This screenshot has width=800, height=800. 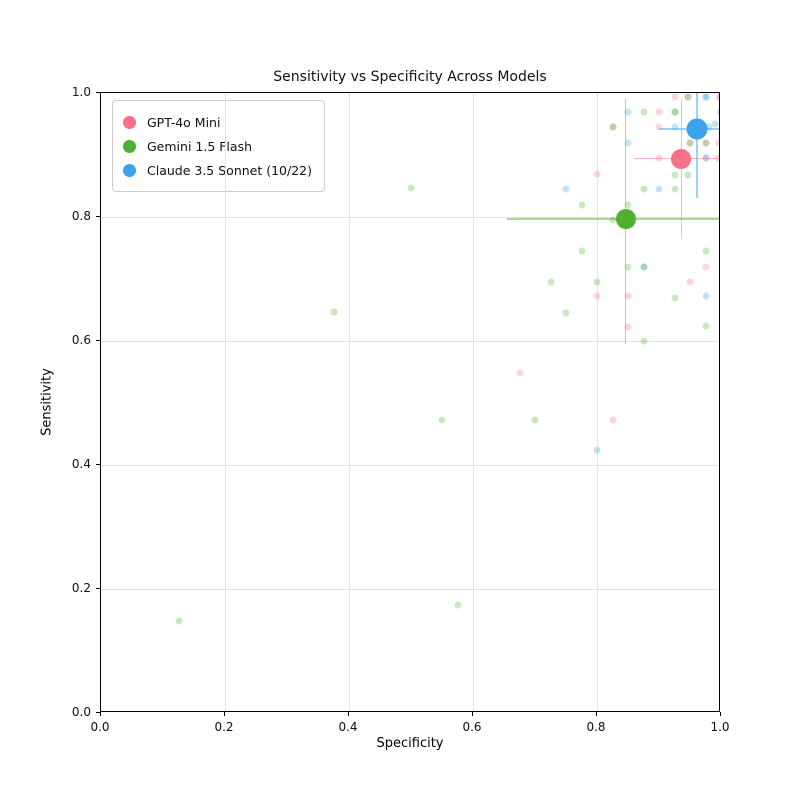 I want to click on y-tick-label: 0.8, so click(x=81, y=216).